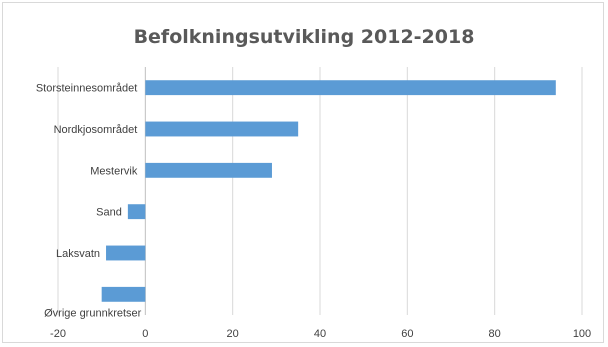  Describe the element at coordinates (145, 334) in the screenshot. I see `x-tick-label: 0` at that location.